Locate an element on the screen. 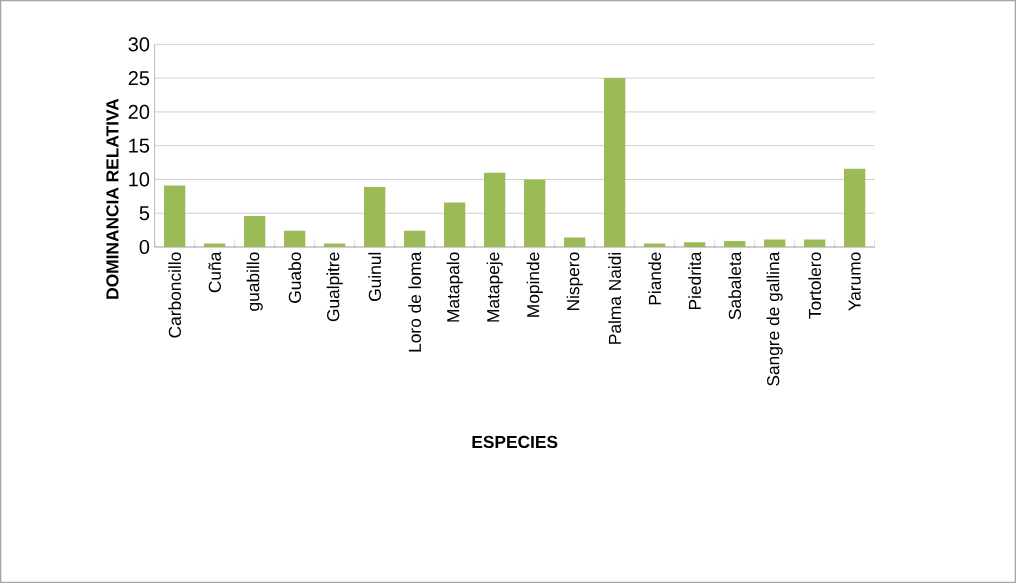  x-tick-label: Matapalo is located at coordinates (454, 287).